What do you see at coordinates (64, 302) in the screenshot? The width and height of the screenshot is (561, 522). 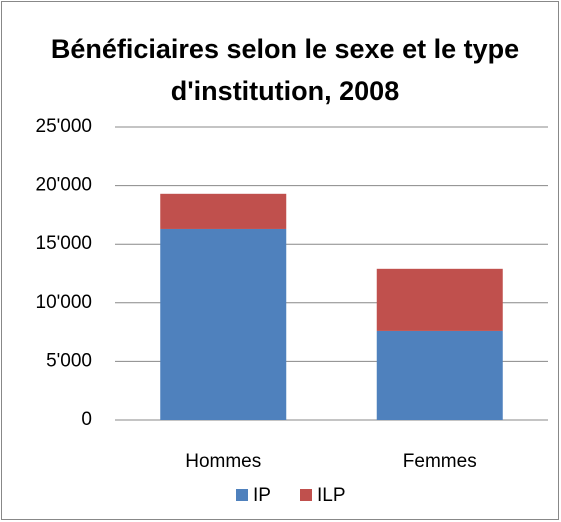 I see `y-tick-label: 10'000` at bounding box center [64, 302].